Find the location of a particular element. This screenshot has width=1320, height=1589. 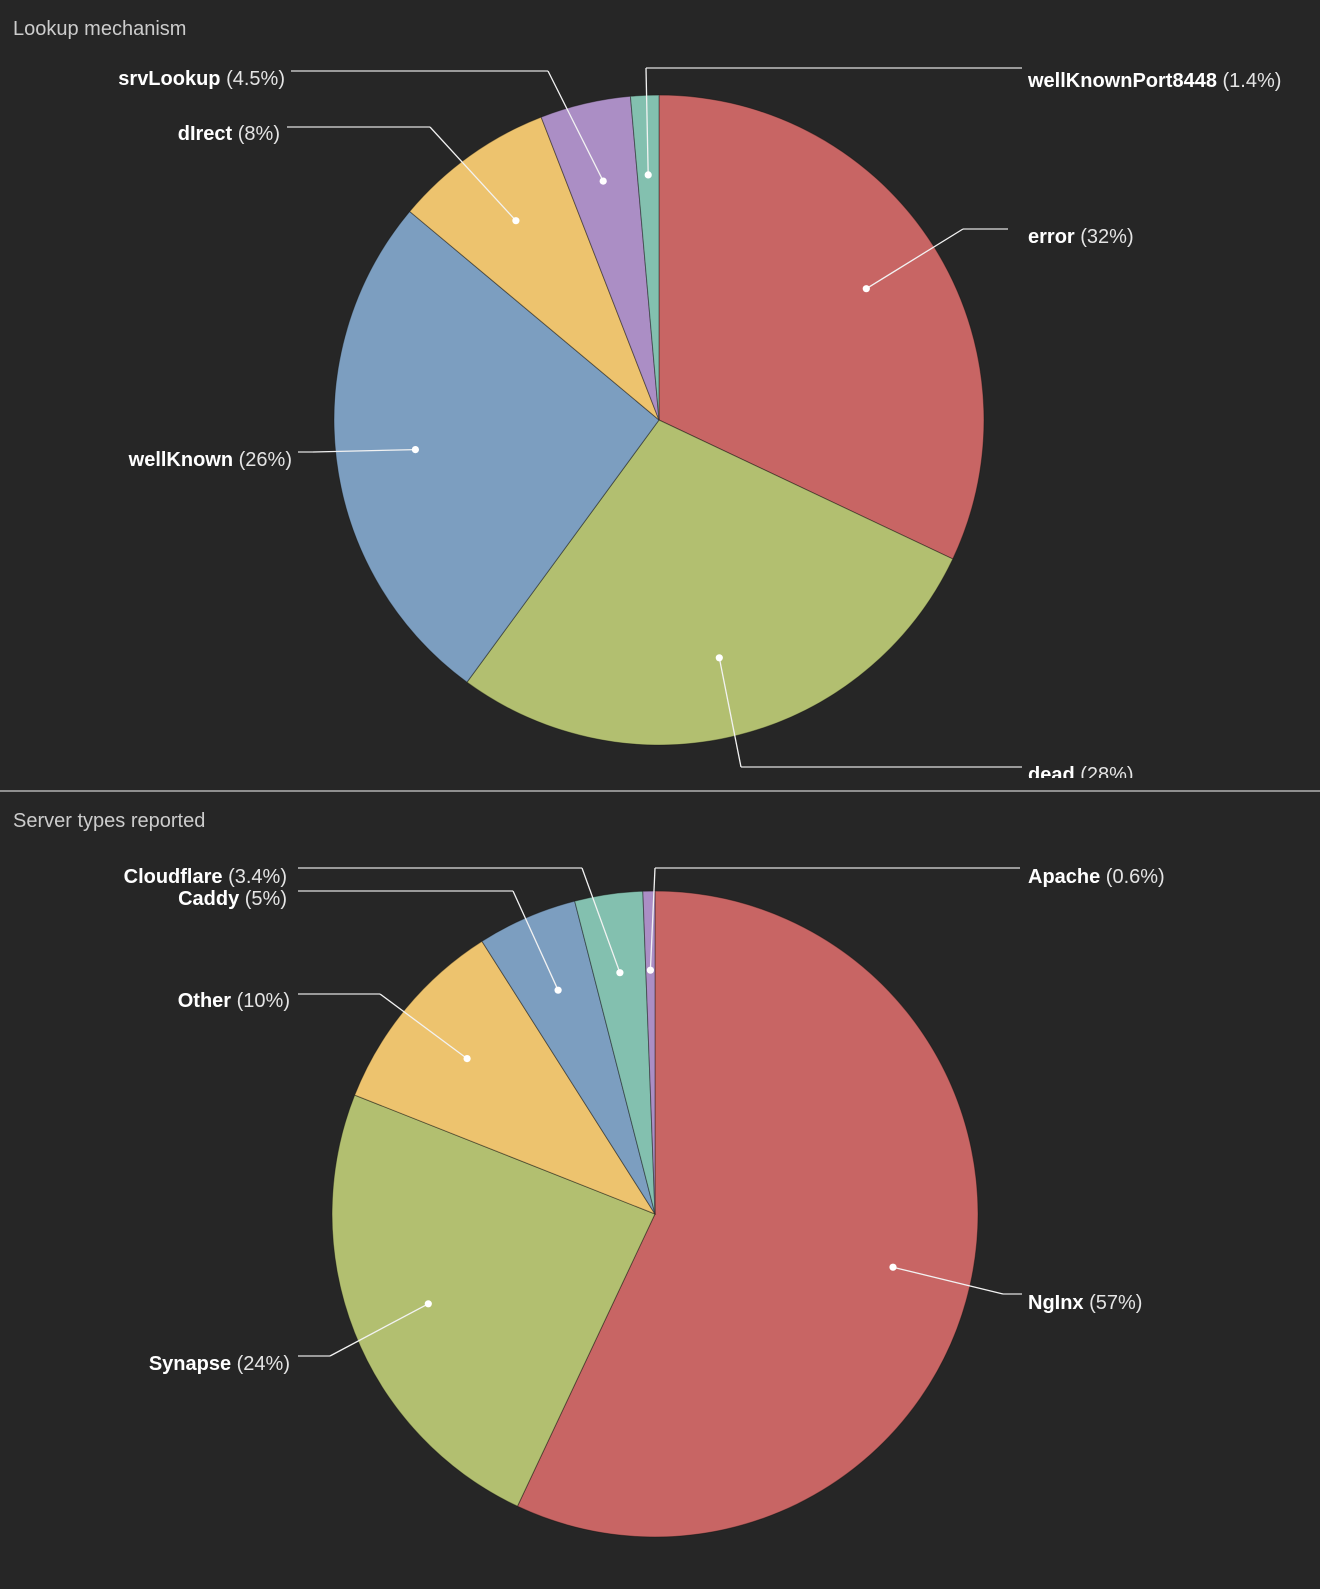

lookup-mechanism-title: Lookup mechanism is located at coordinates (100, 29).